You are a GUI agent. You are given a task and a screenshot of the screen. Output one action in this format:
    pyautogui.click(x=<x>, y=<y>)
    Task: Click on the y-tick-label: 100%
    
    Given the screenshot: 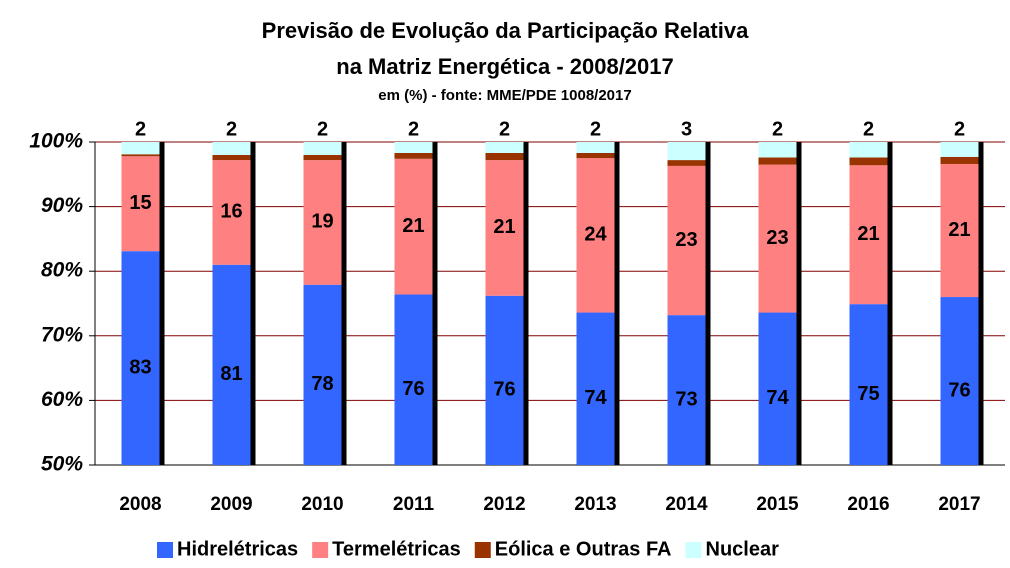 What is the action you would take?
    pyautogui.click(x=56, y=141)
    